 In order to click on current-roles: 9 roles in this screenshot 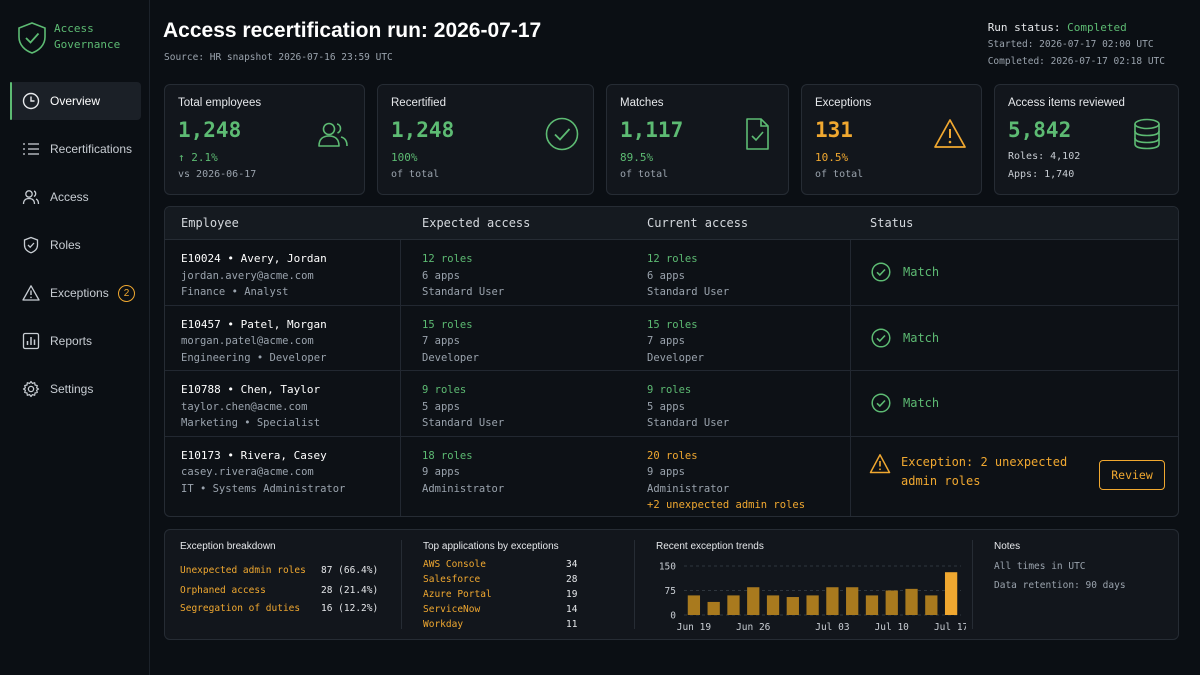, I will do `click(669, 390)`.